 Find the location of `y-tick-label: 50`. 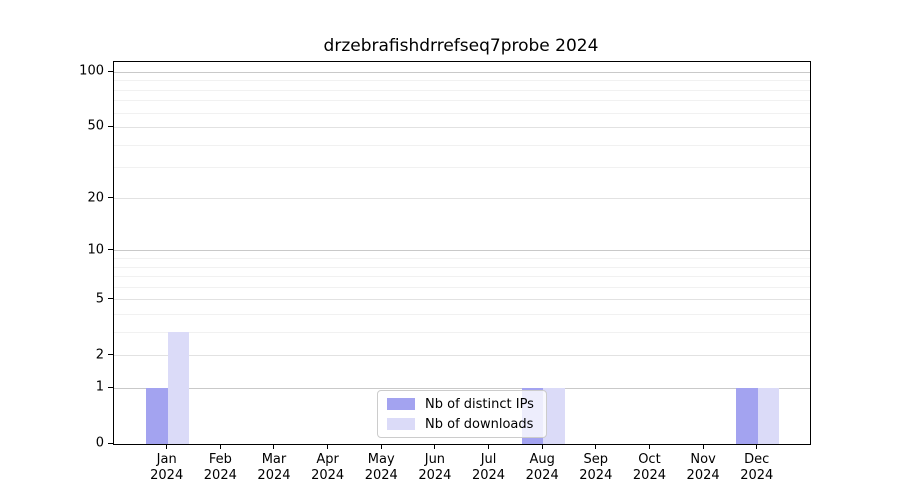

y-tick-label: 50 is located at coordinates (95, 126).